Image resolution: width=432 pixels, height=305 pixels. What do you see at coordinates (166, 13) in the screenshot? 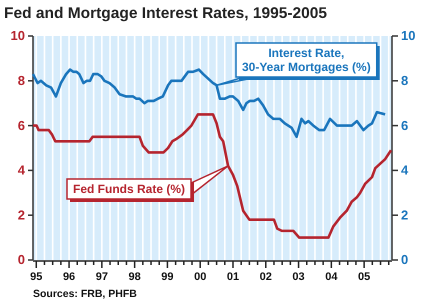
I see `chart-title: Fed and Mortgage Interest Rates, 1995-2005` at bounding box center [166, 13].